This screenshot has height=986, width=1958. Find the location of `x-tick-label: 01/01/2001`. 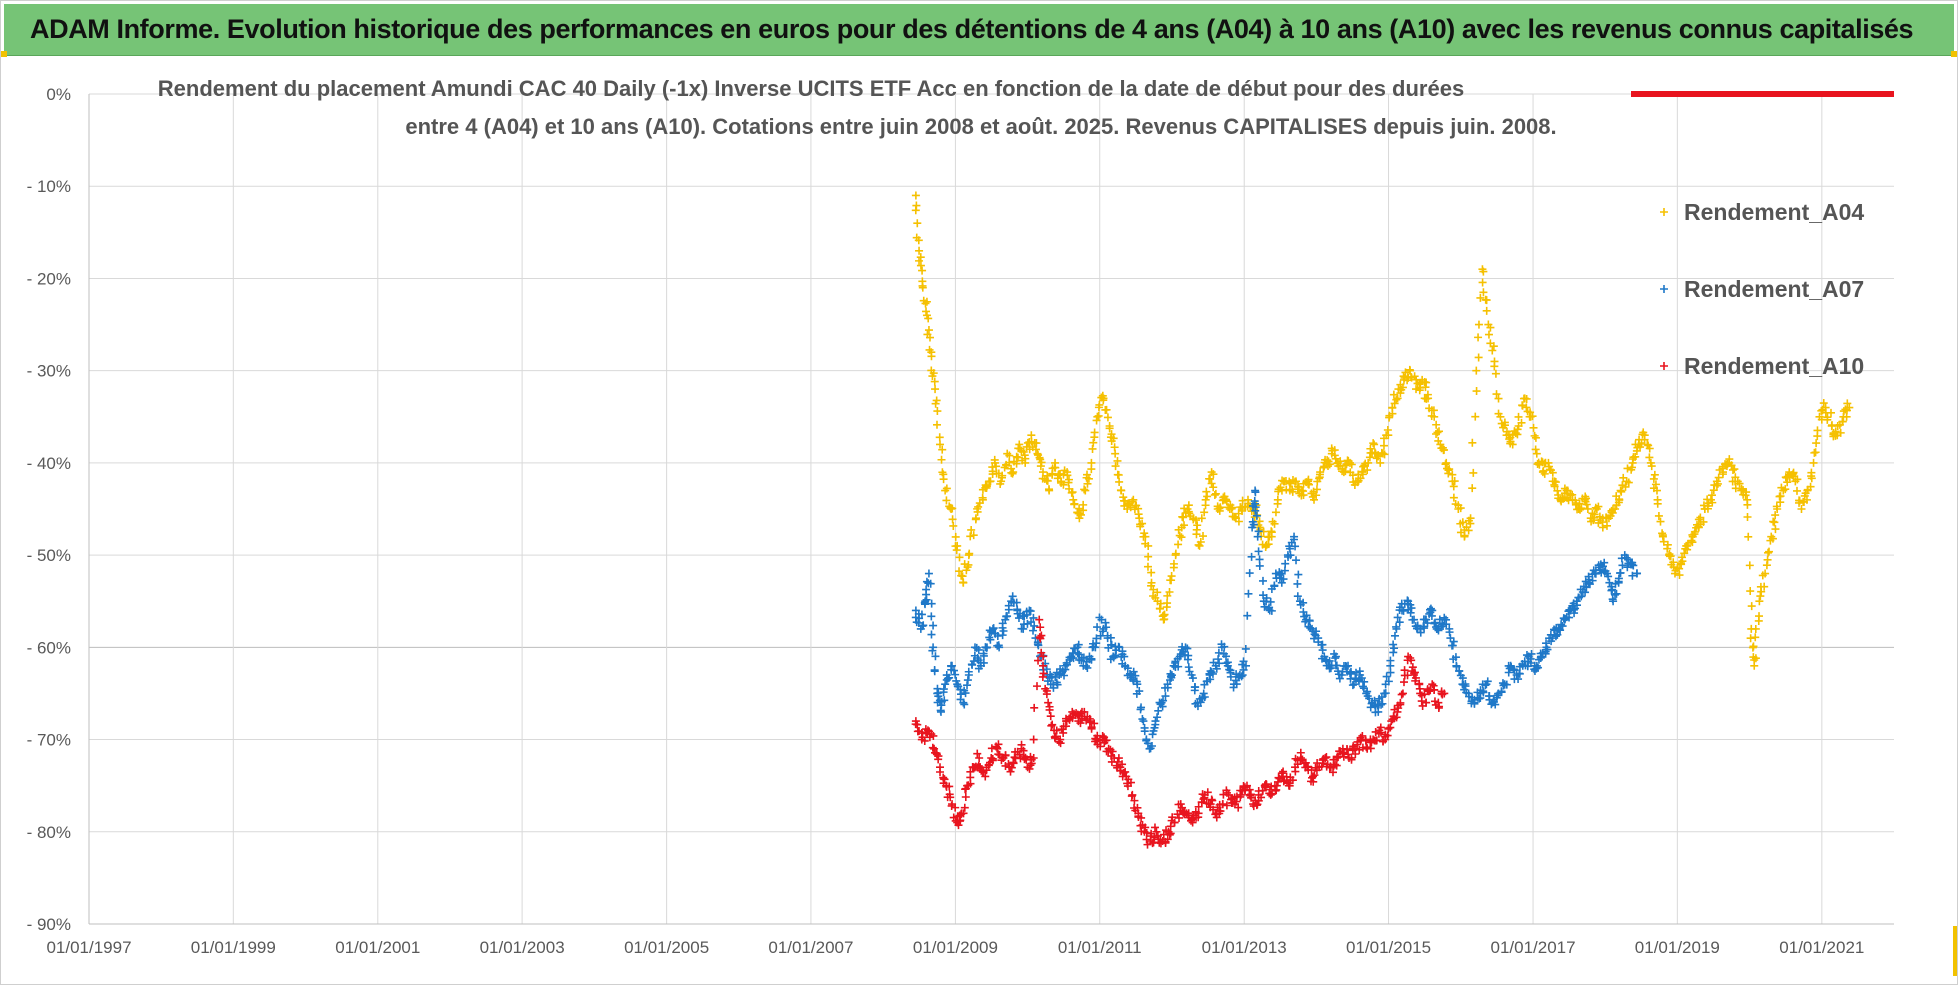

x-tick-label: 01/01/2001 is located at coordinates (377, 947).